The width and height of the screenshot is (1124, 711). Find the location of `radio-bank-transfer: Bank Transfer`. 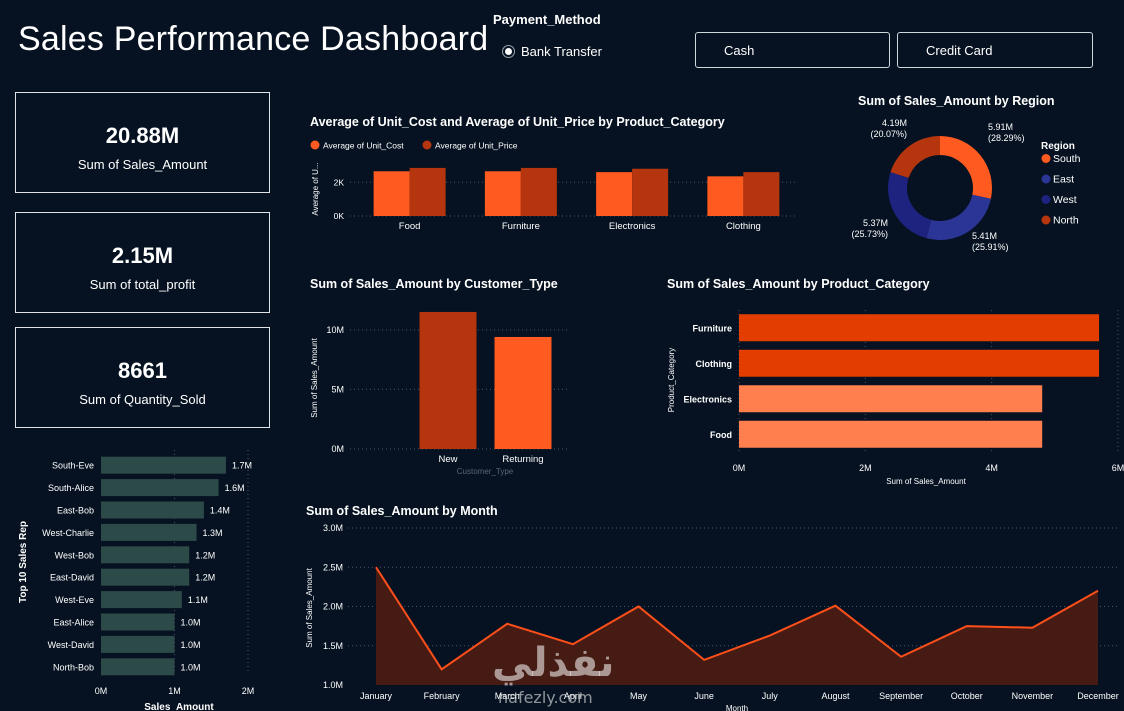

radio-bank-transfer: Bank Transfer is located at coordinates (553, 51).